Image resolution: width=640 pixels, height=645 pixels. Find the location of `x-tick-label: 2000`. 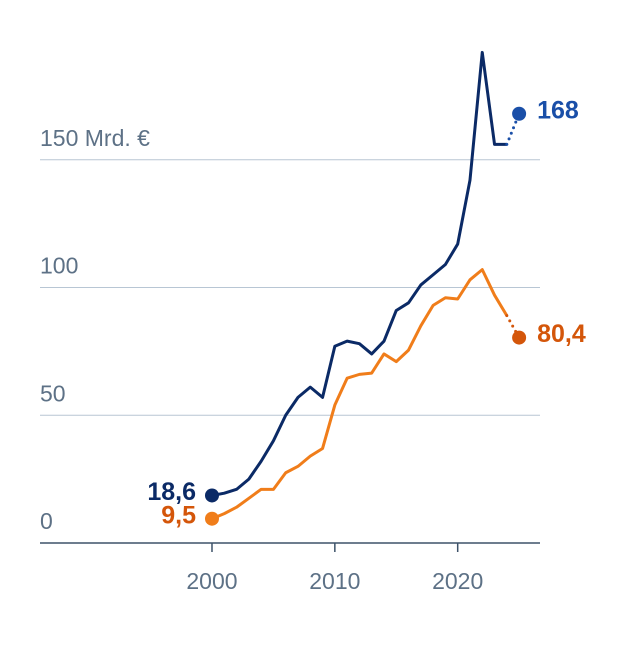

x-tick-label: 2000 is located at coordinates (211, 581).